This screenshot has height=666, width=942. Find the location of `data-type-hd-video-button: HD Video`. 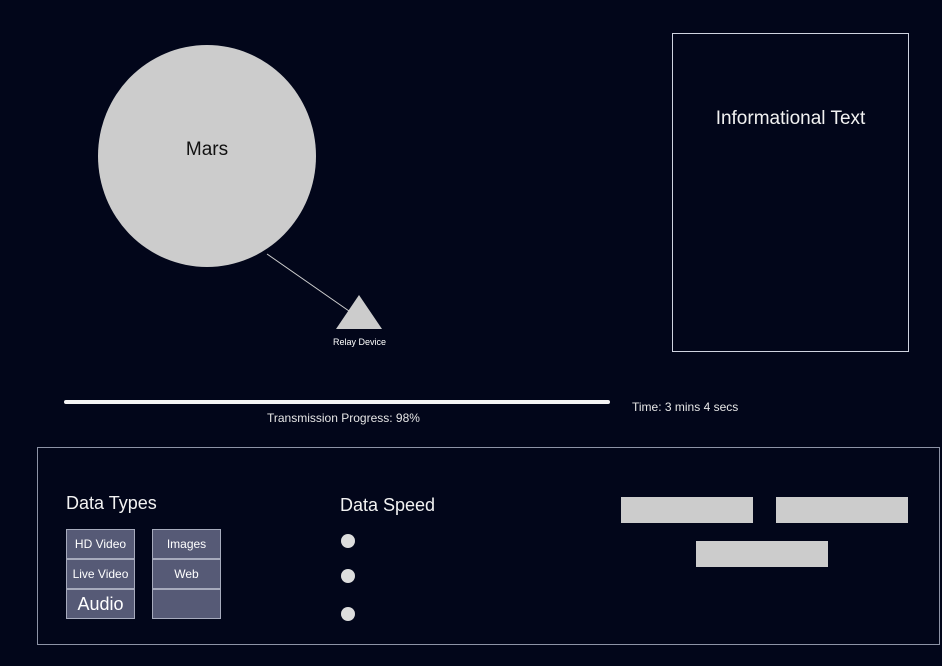

data-type-hd-video-button: HD Video is located at coordinates (100, 544).